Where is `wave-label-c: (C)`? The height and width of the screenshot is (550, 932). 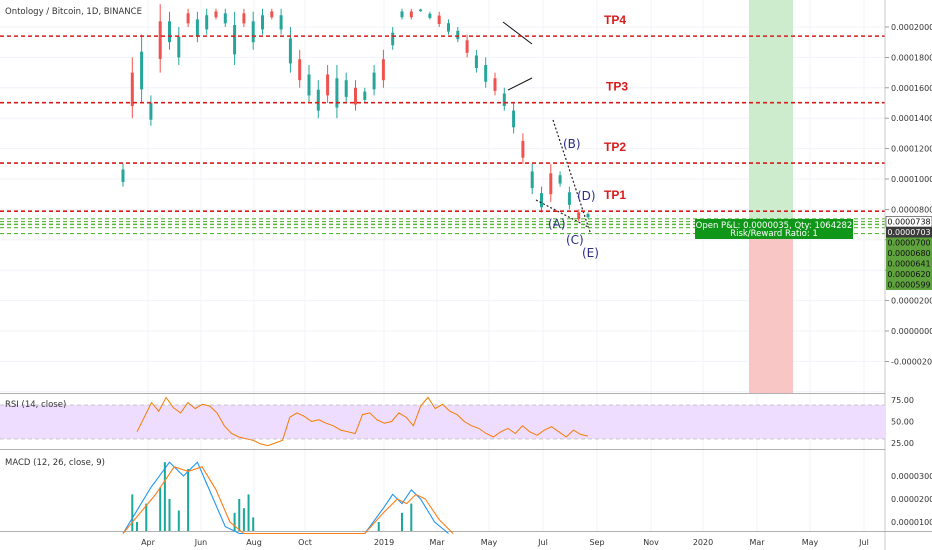 wave-label-c: (C) is located at coordinates (575, 240).